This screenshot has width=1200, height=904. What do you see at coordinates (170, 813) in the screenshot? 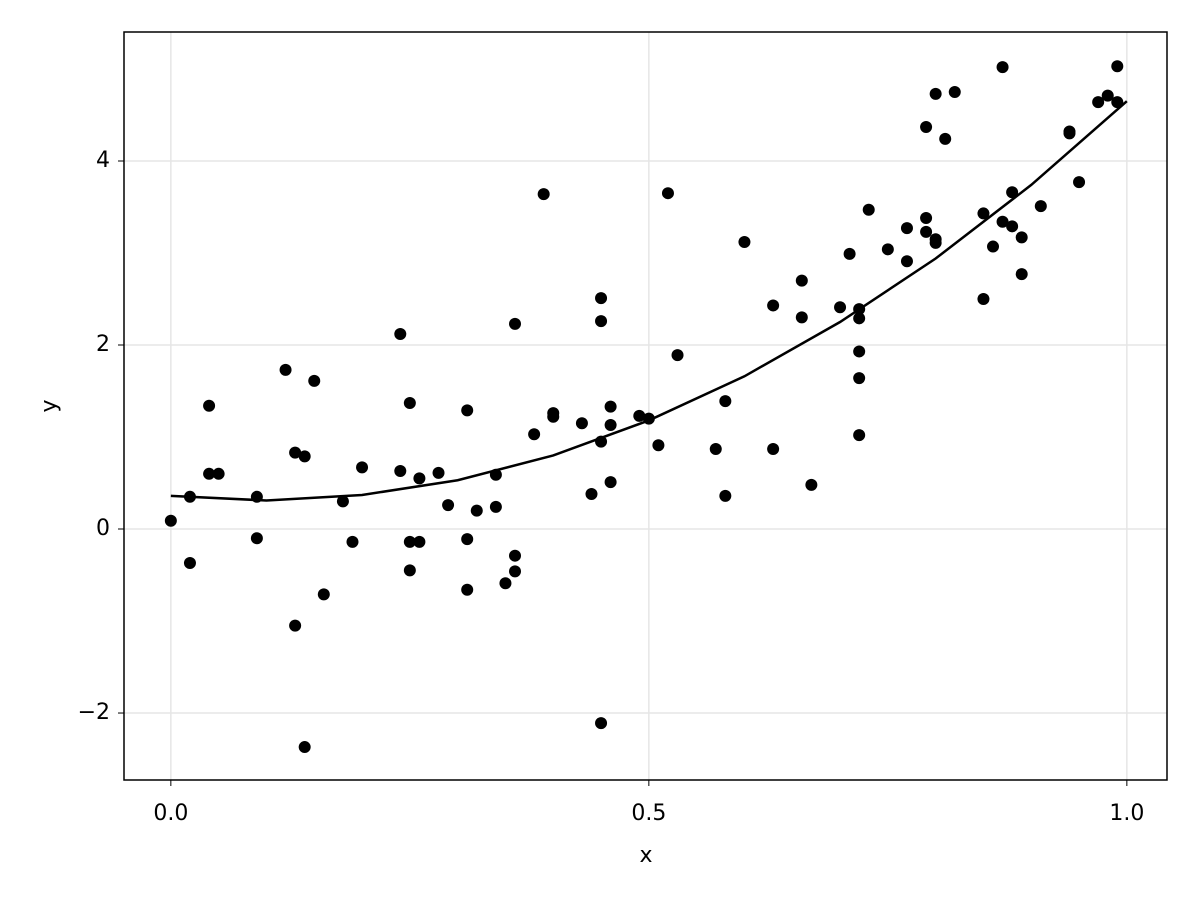
I see `x-tick-label: 0.0` at bounding box center [170, 813].